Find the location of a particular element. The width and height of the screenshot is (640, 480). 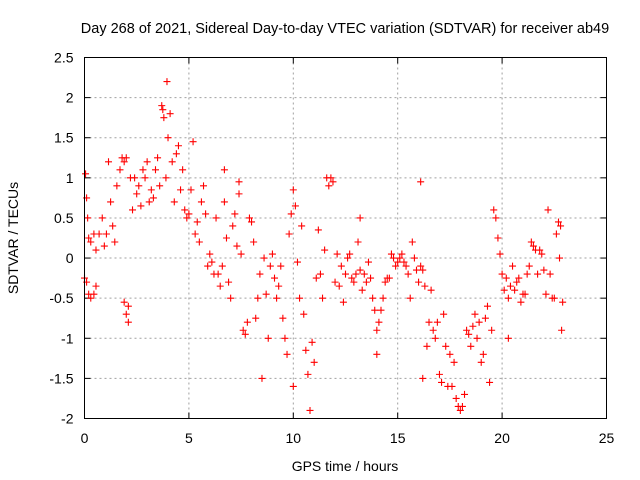

x-tick-label: 15 is located at coordinates (398, 438).